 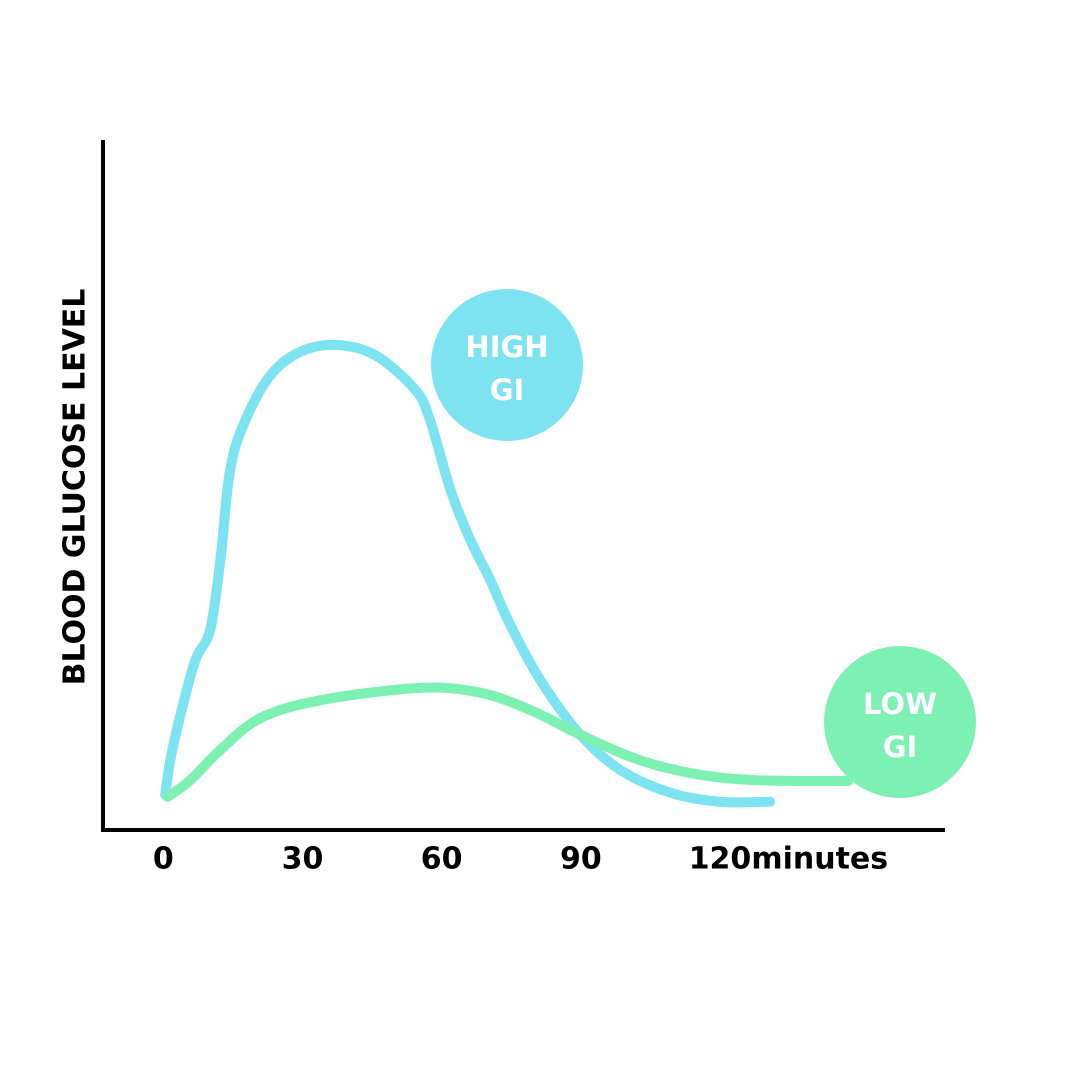 I want to click on x-tick-label: 60, so click(x=442, y=859).